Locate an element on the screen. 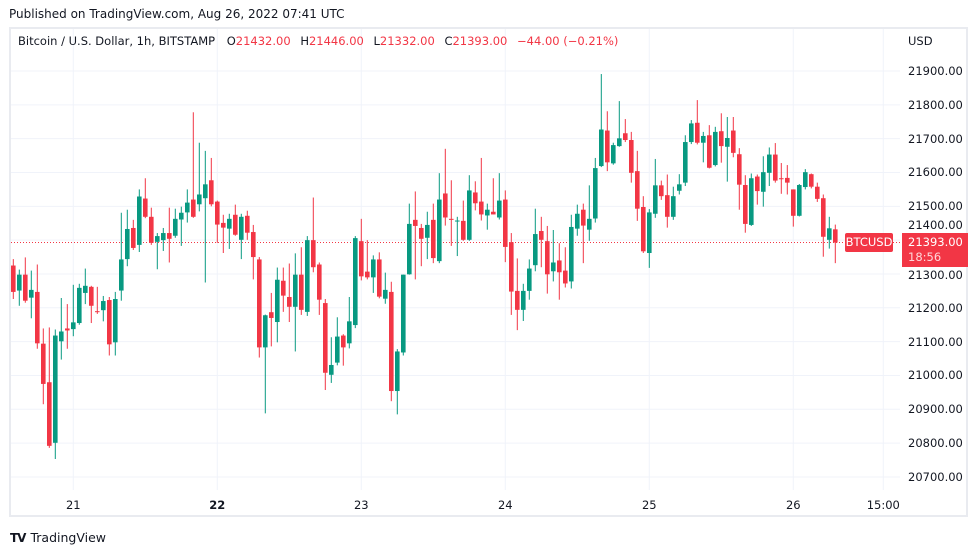 Image resolution: width=979 pixels, height=555 pixels. price-tick: 21700.00 is located at coordinates (935, 138).